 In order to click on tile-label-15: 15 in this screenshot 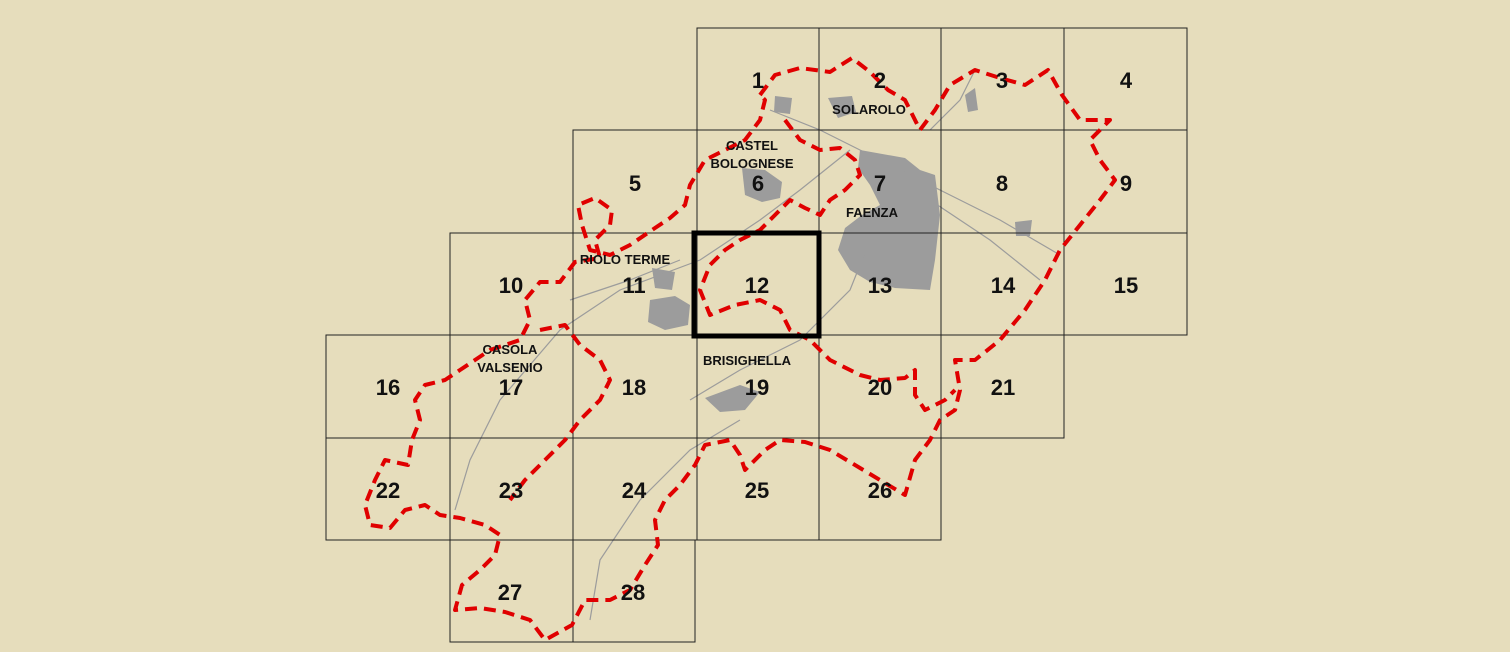, I will do `click(1126, 285)`.